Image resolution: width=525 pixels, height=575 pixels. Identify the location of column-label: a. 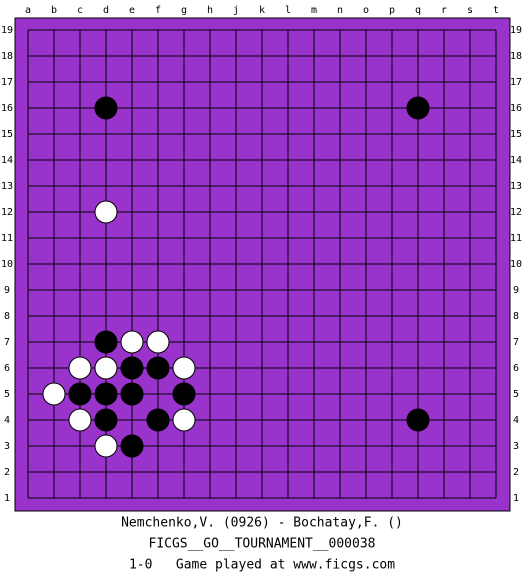
(28, 10).